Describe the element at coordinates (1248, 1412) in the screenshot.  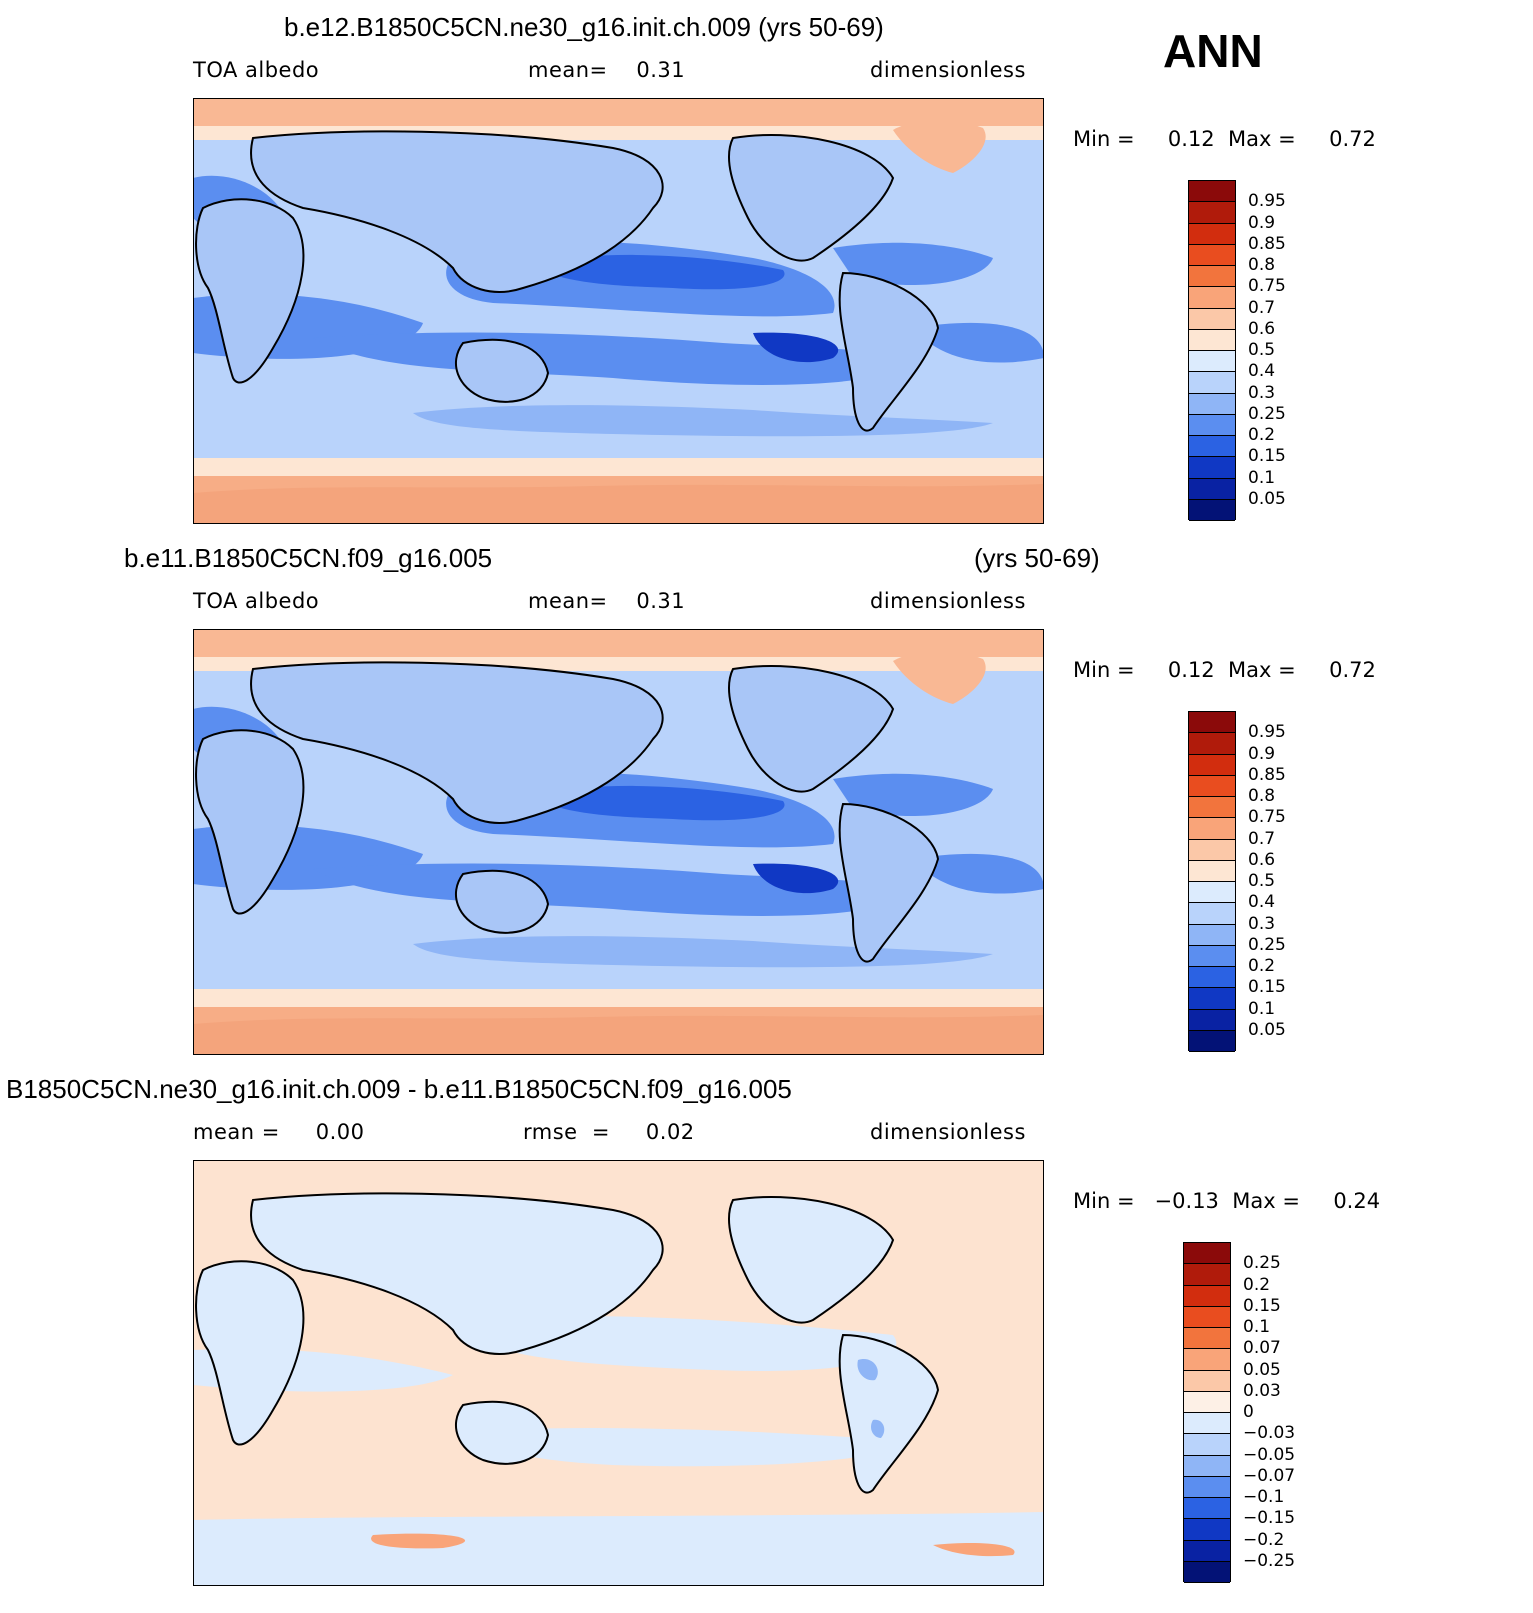
I see `colorbar-tick-label: 0` at that location.